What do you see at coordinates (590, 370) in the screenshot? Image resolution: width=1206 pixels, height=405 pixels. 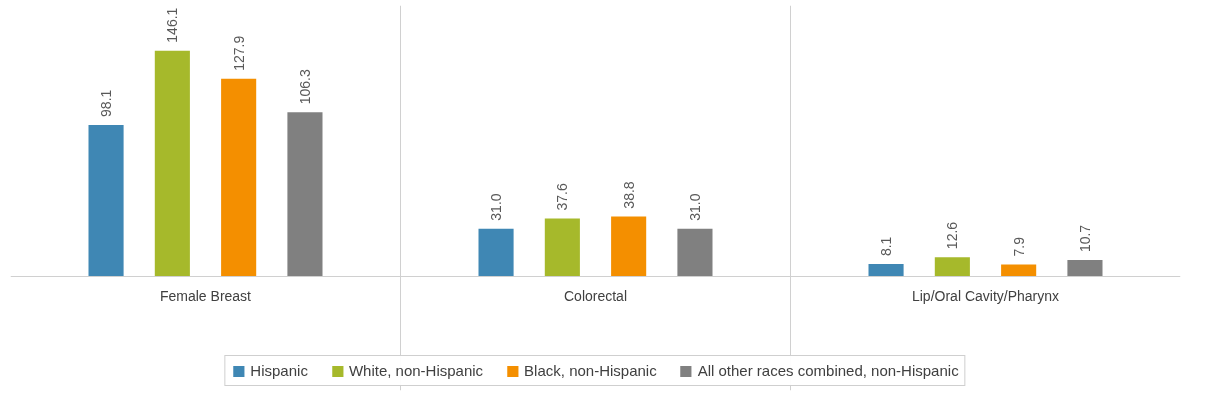 I see `legend-label: Black, non-Hispanic` at bounding box center [590, 370].